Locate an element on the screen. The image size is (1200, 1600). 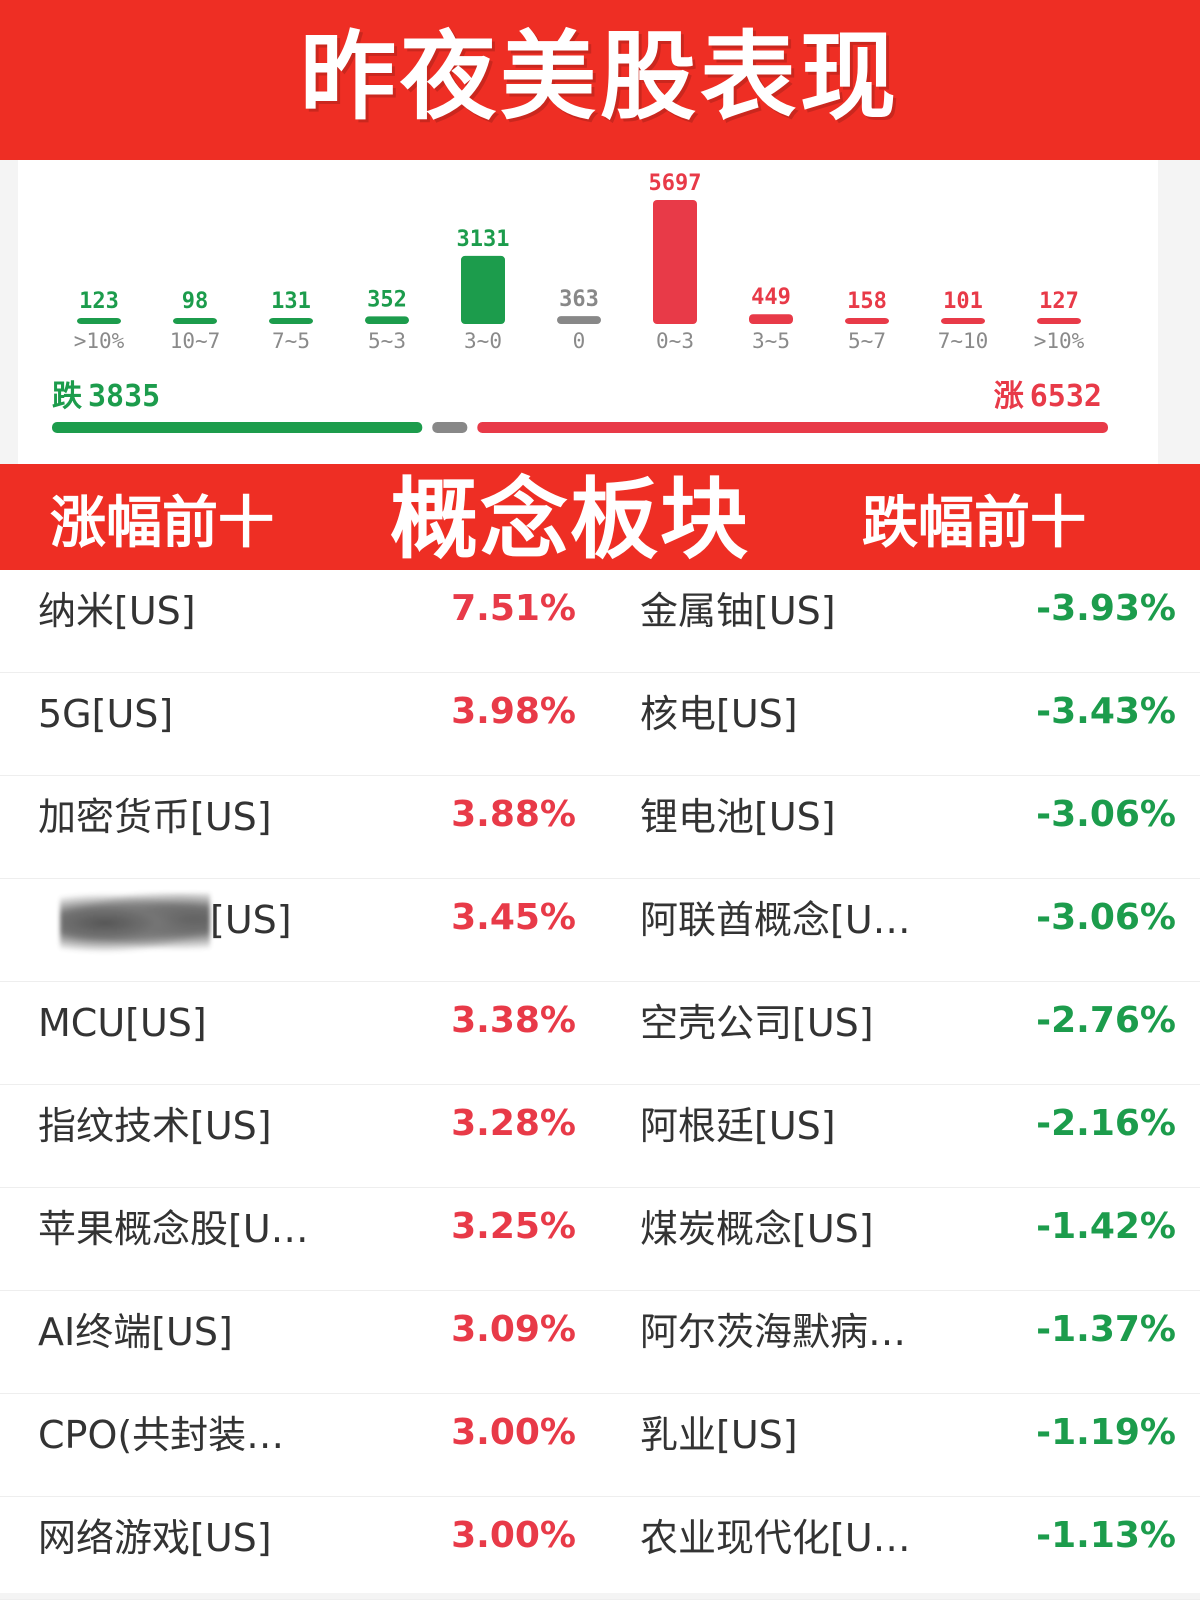
list-item: 乳业[US] -1.19% is located at coordinates (900, 1445).